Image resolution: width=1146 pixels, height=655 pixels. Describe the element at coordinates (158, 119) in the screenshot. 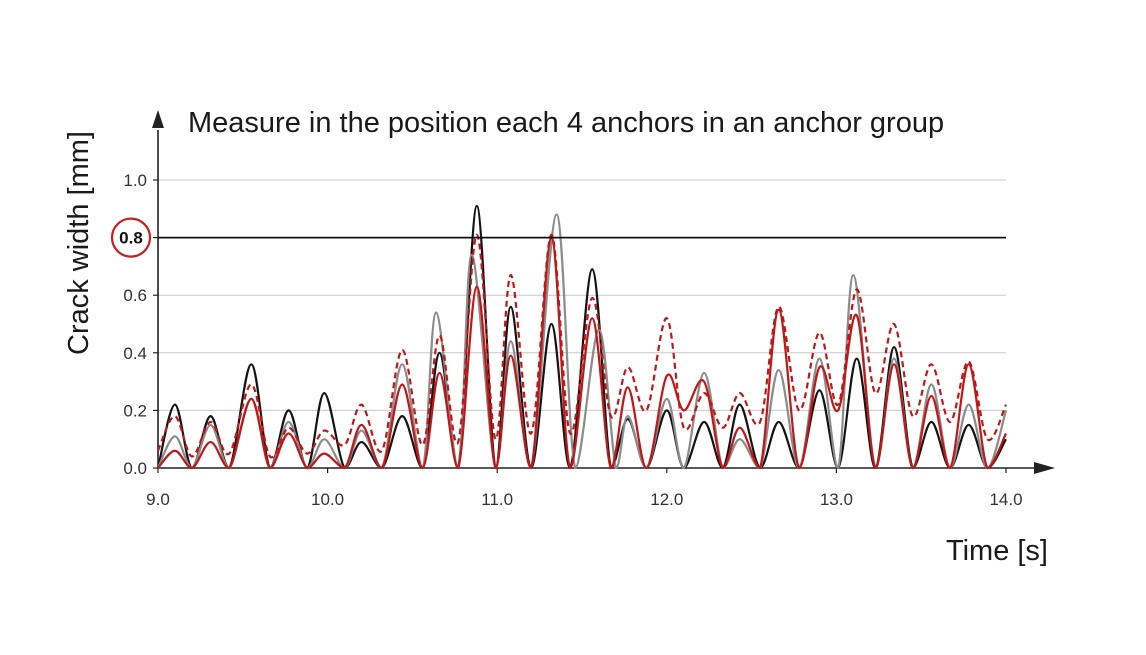

I see `y-axis-arrowhead` at that location.